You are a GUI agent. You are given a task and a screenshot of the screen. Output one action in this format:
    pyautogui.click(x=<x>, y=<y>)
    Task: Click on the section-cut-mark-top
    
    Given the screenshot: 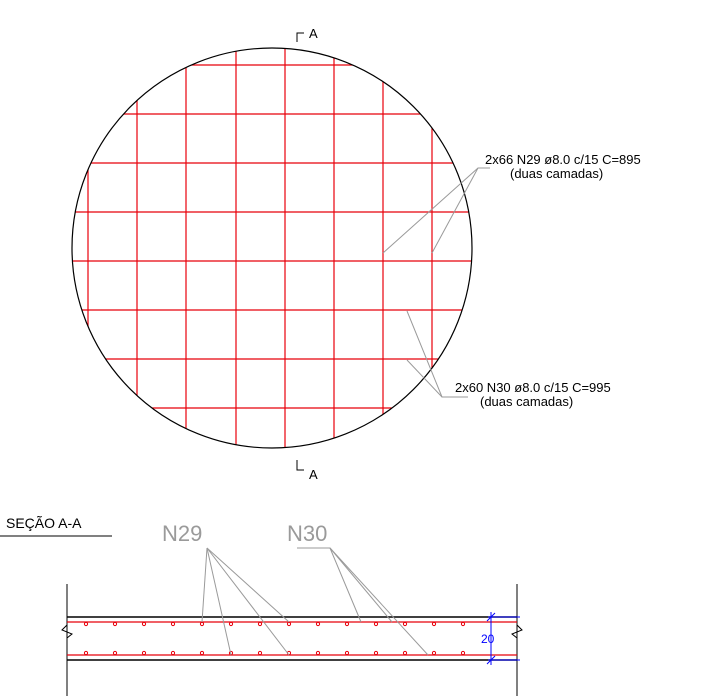 What is the action you would take?
    pyautogui.click(x=300, y=37)
    